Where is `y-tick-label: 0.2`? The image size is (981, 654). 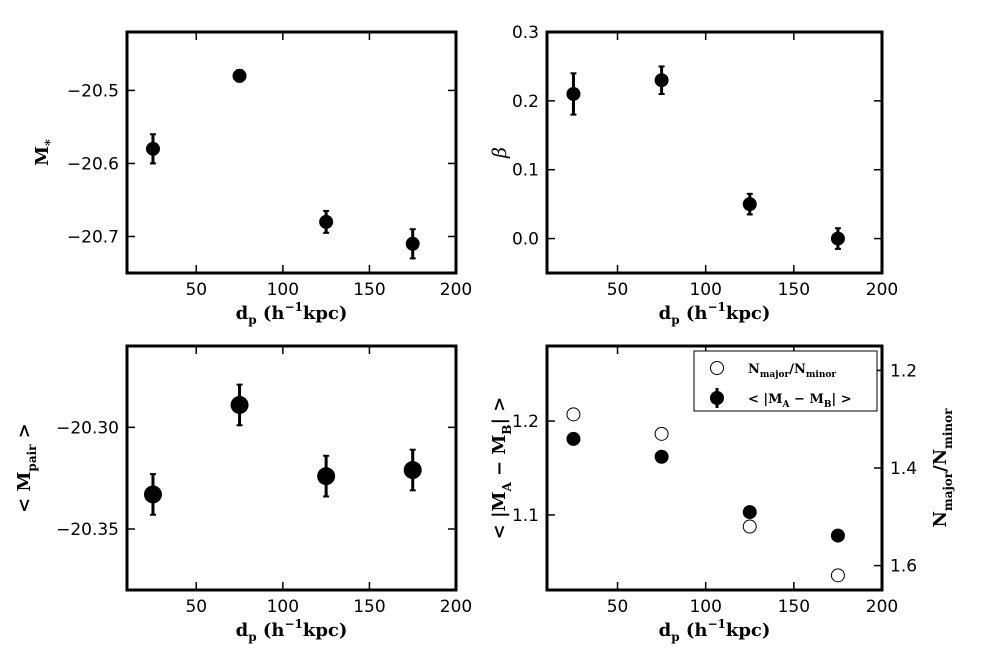 y-tick-label: 0.2 is located at coordinates (525, 102).